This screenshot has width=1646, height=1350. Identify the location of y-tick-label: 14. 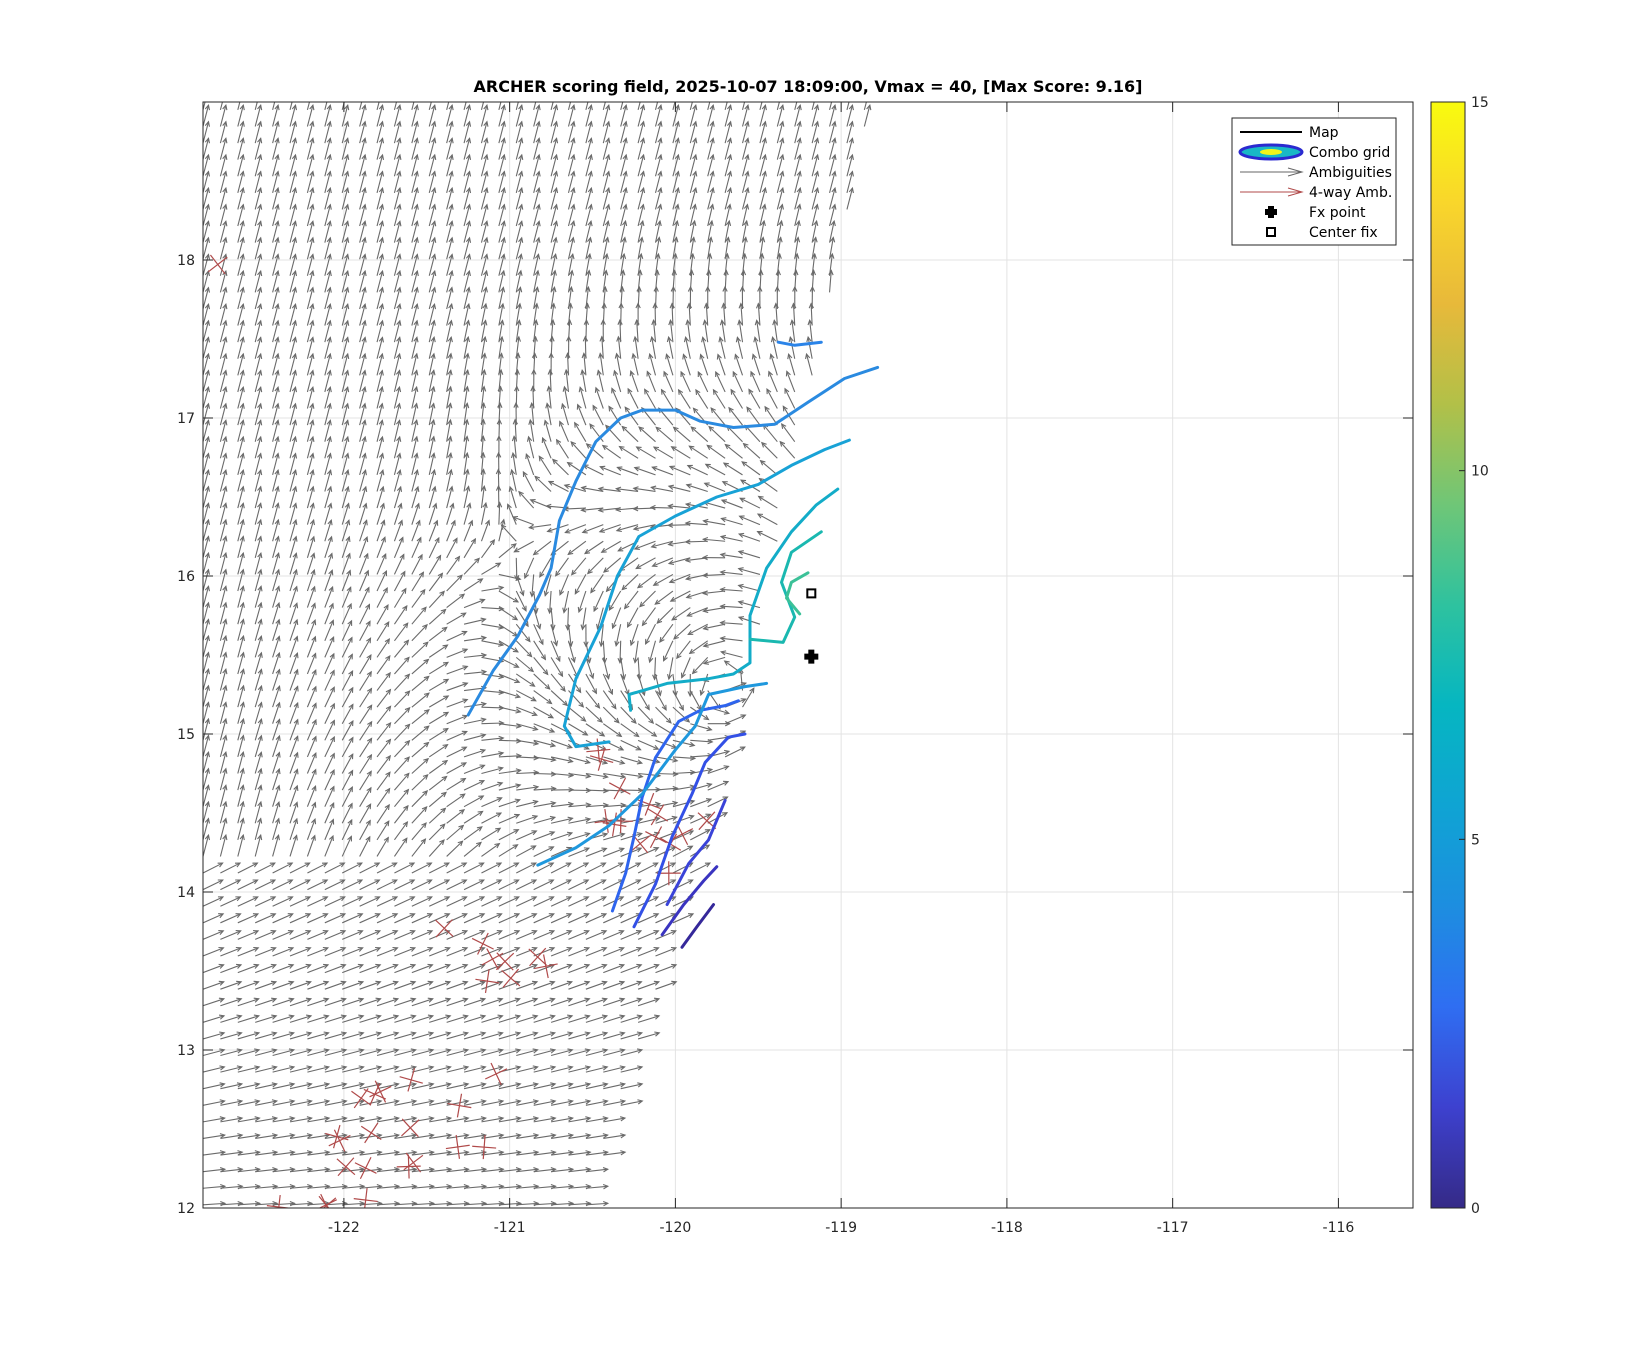
(186, 893).